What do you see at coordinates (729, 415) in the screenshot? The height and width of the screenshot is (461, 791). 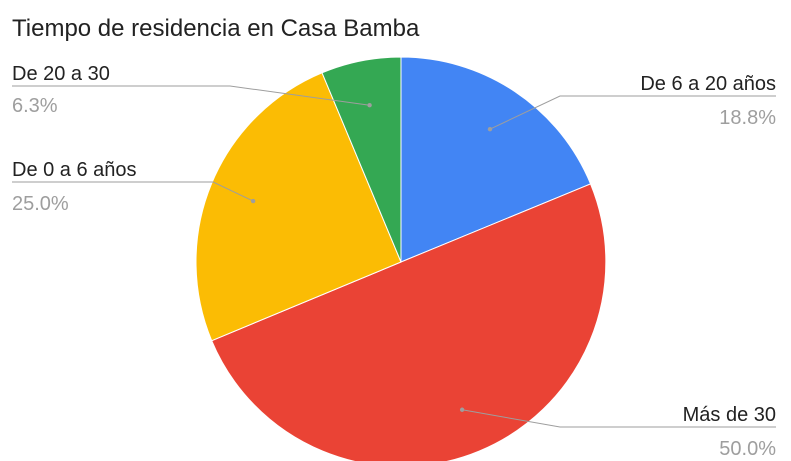 I see `slice-label: Más de 30` at bounding box center [729, 415].